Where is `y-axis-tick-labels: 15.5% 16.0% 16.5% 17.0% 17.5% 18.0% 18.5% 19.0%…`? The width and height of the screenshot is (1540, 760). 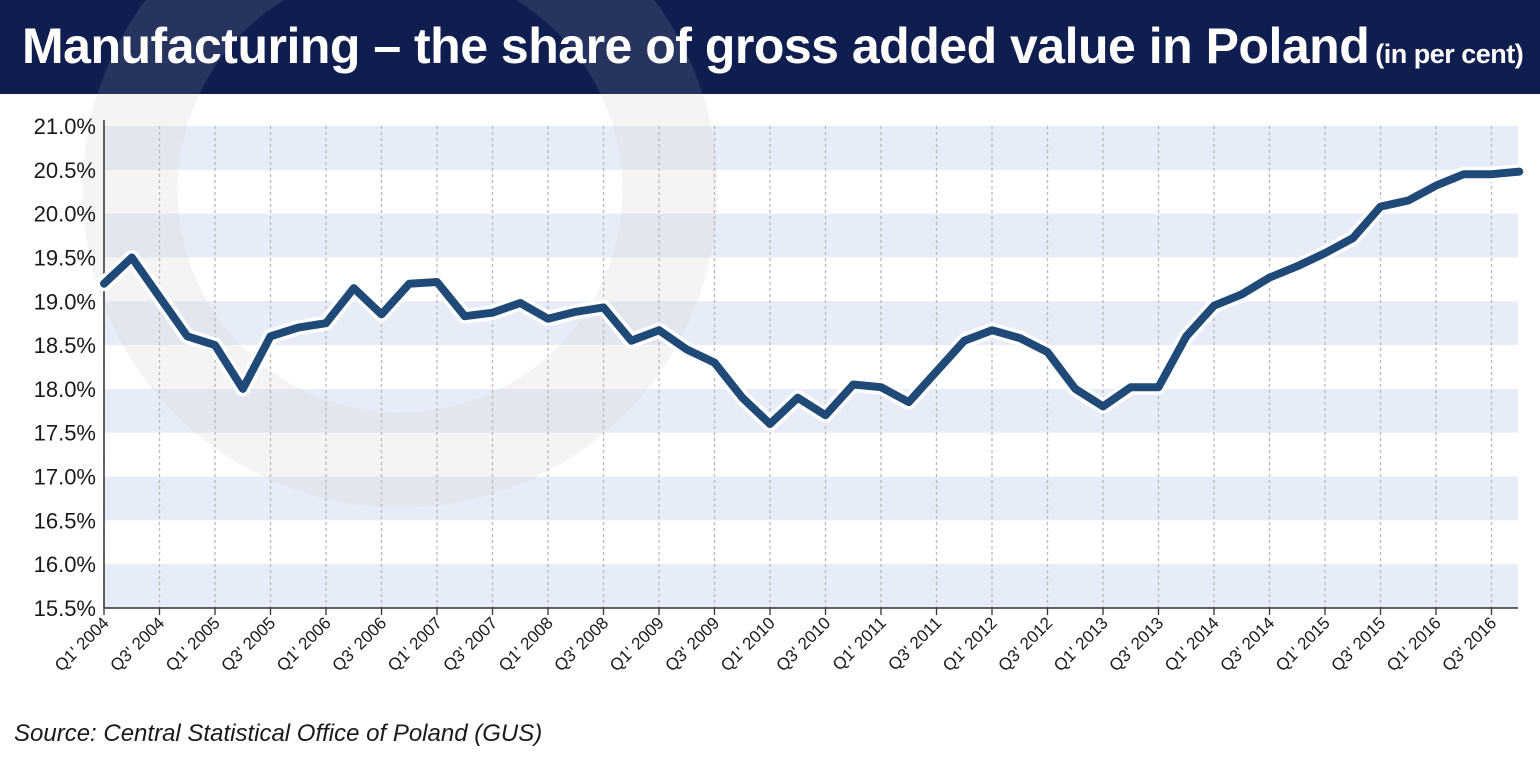 y-axis-tick-labels: 15.5% 16.0% 16.5% 17.0% 17.5% 18.0% 18.5% 19.0%… is located at coordinates (65, 367).